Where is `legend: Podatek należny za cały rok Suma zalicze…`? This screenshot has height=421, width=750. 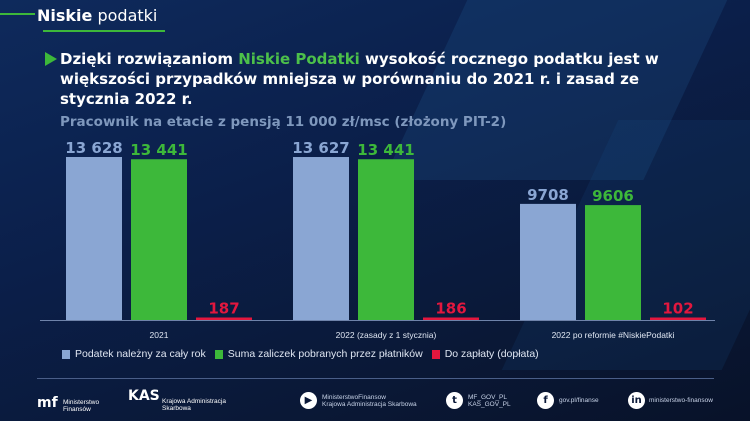 legend: Podatek należny za cały rok Suma zalicze… is located at coordinates (300, 354).